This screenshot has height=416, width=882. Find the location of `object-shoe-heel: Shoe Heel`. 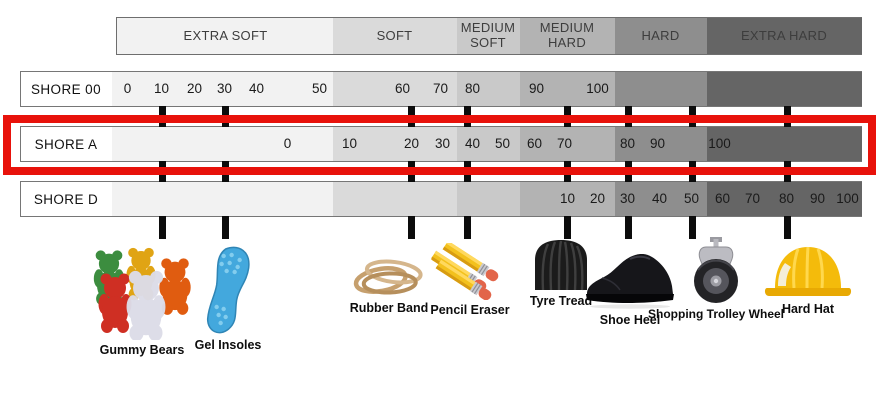

object-shoe-heel: Shoe Heel is located at coordinates (630, 285).